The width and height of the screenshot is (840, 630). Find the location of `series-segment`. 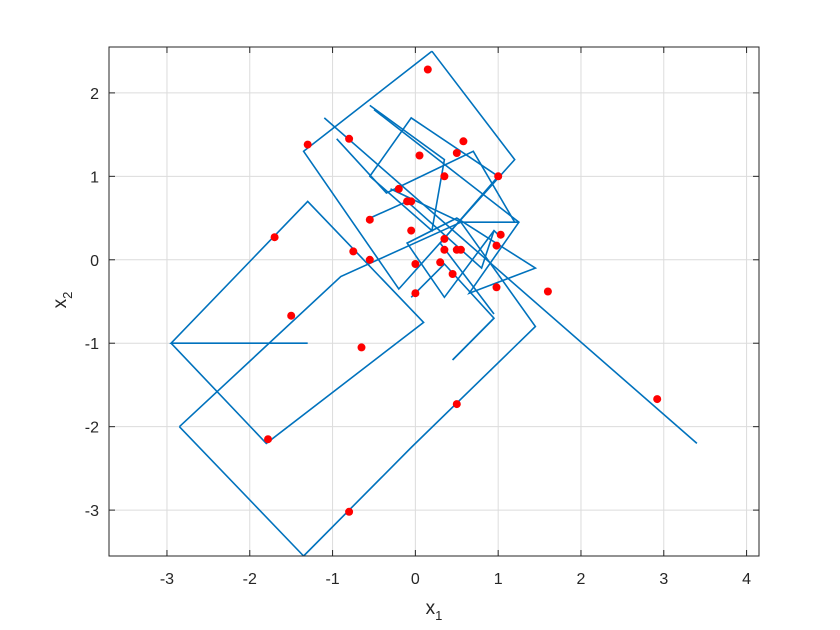

series-segment is located at coordinates (473, 339).